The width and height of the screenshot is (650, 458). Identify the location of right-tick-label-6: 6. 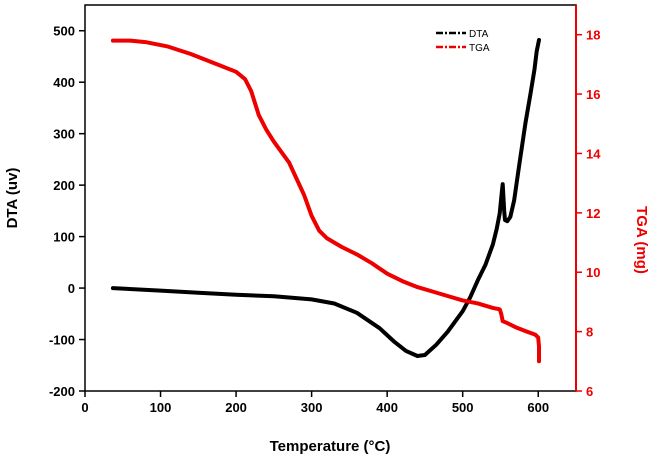
(589, 391).